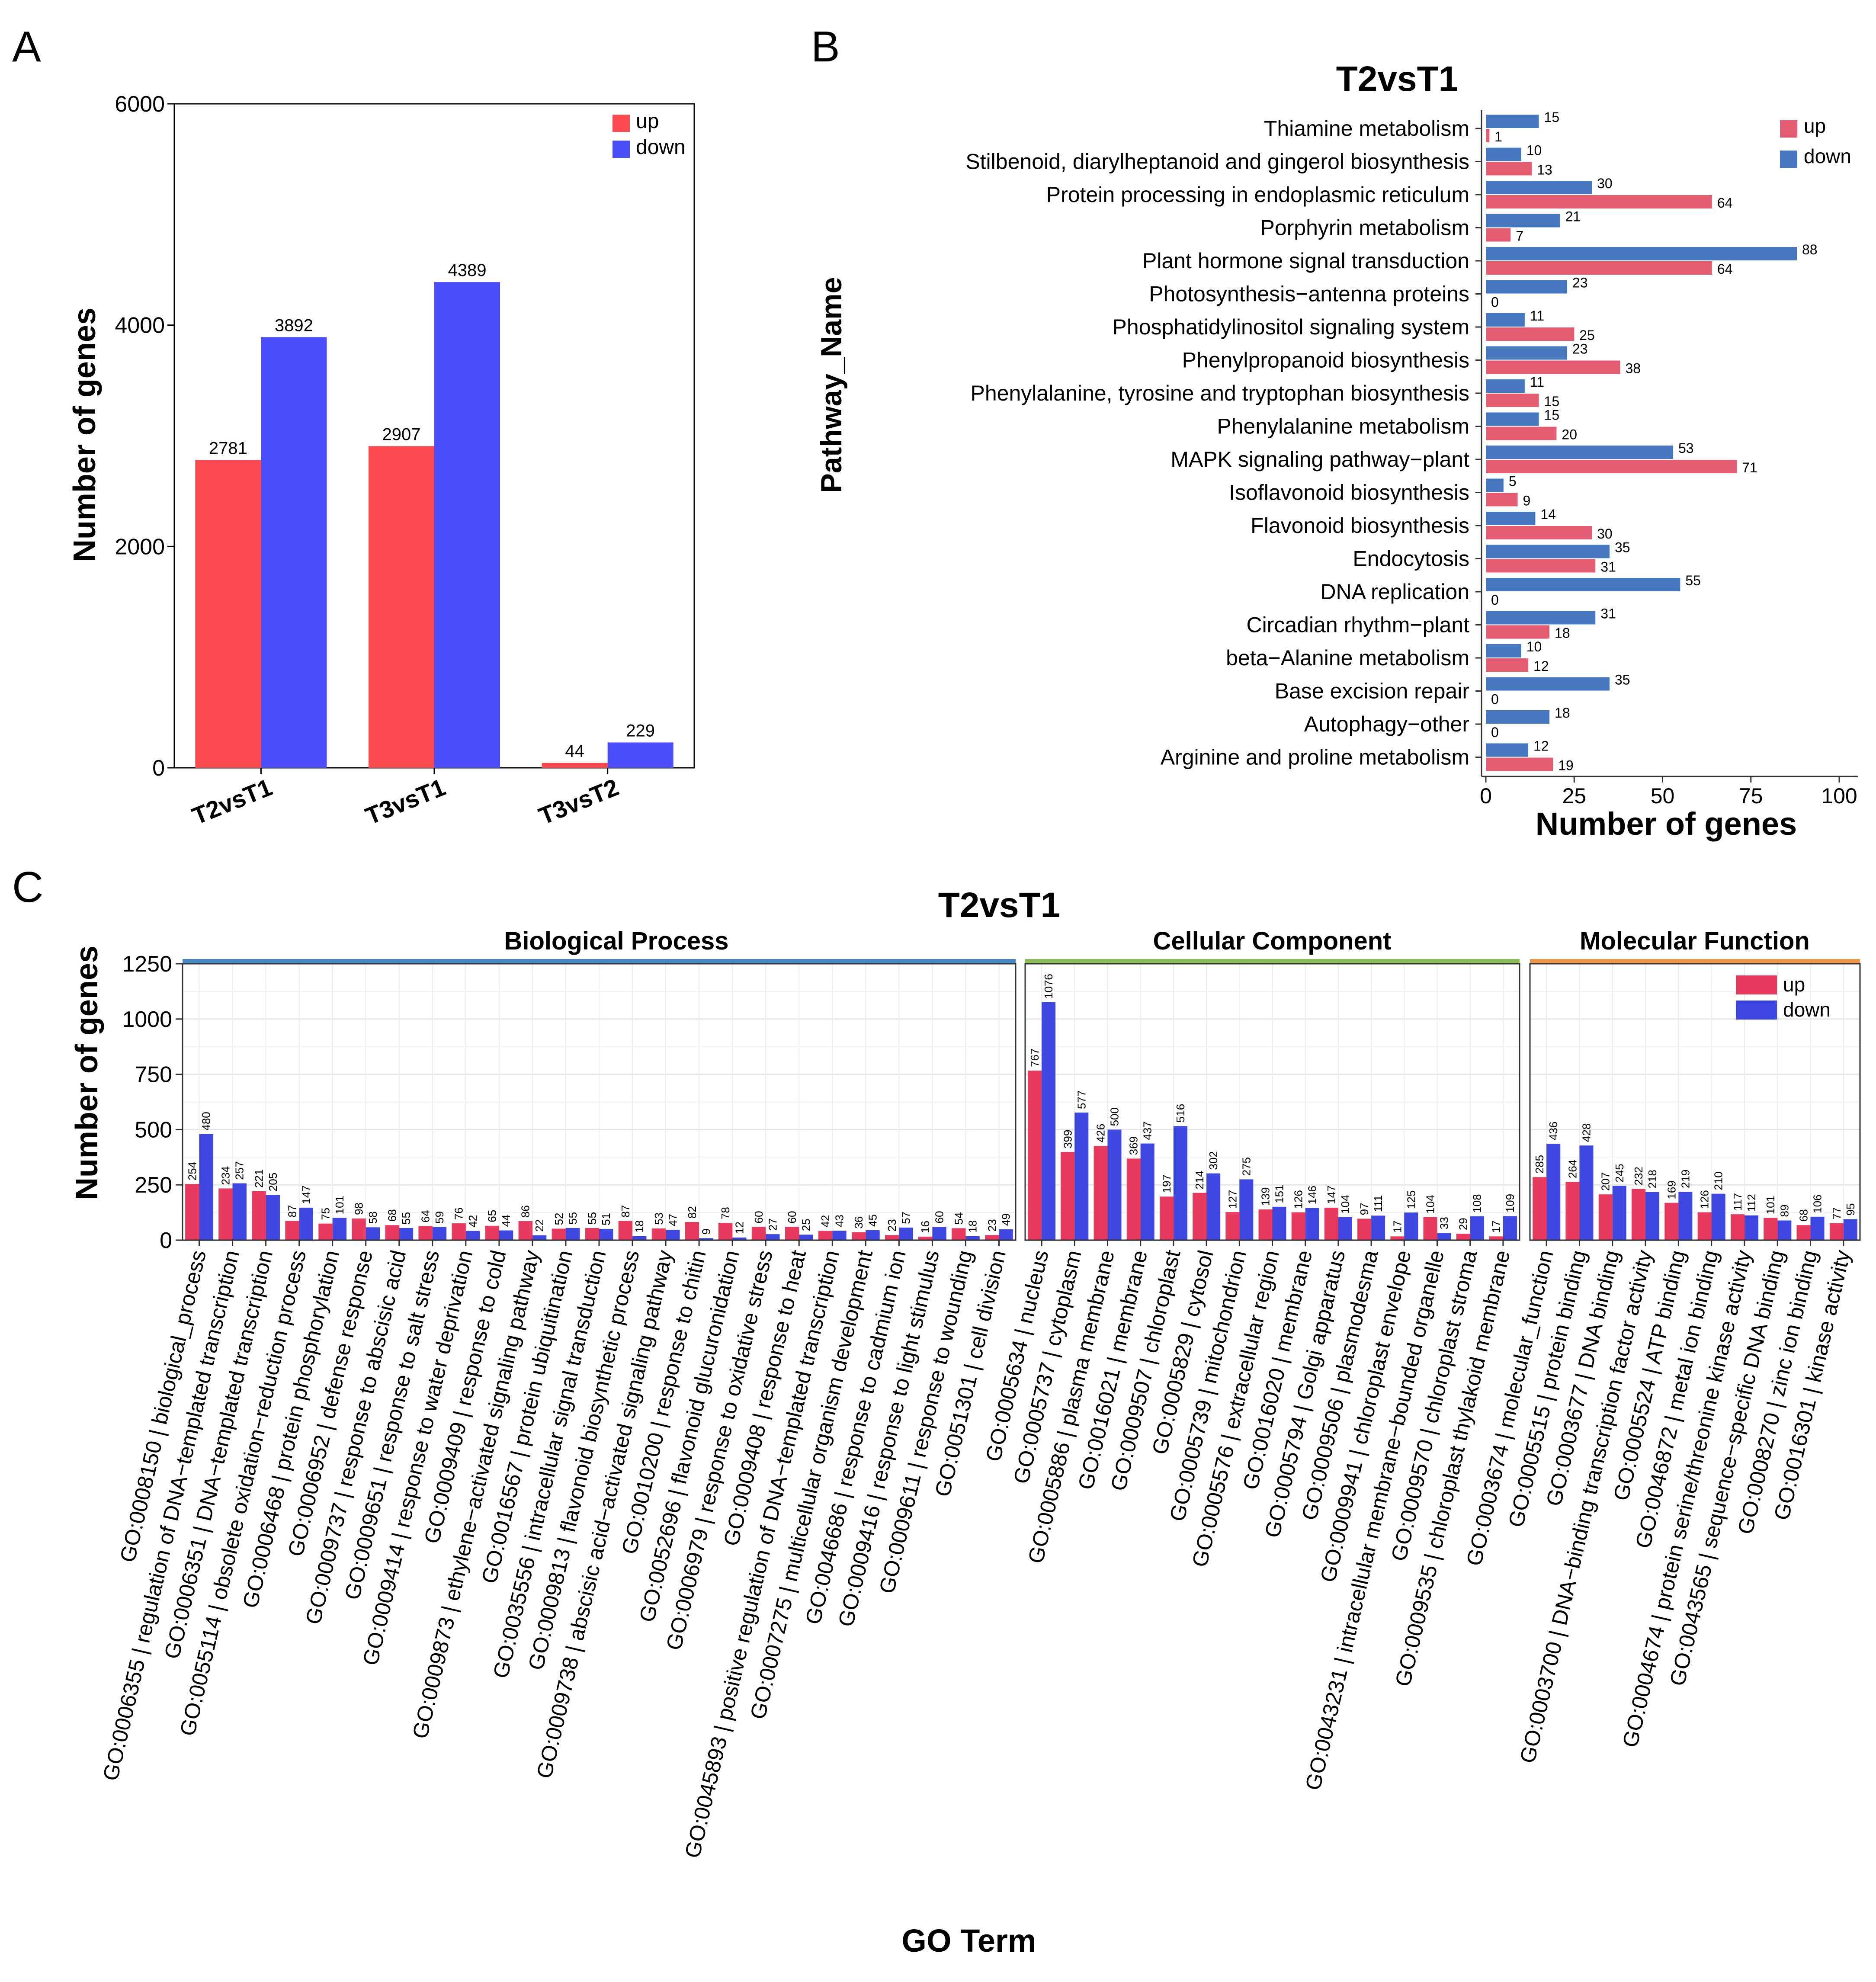 The width and height of the screenshot is (1876, 1982). What do you see at coordinates (1114, 1117) in the screenshot?
I see `chart-c-value-label-down: 500` at bounding box center [1114, 1117].